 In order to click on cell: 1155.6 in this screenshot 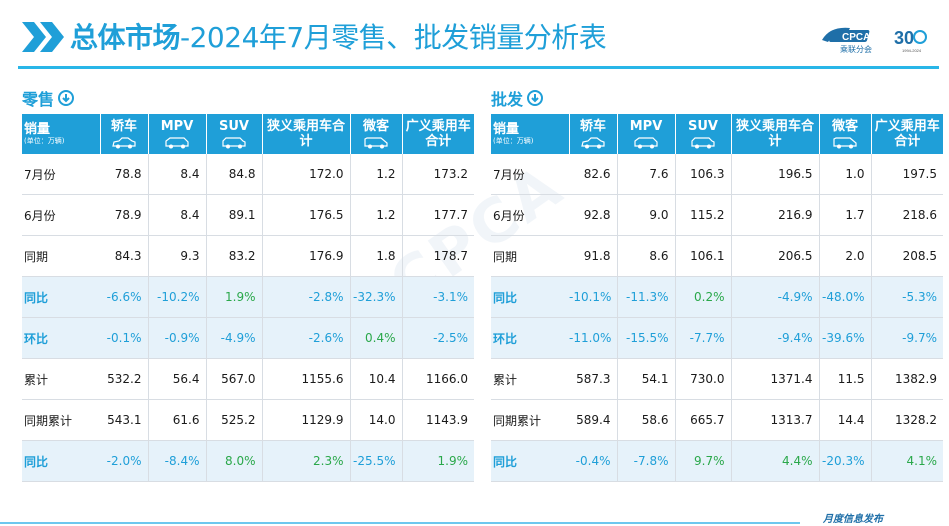, I will do `click(306, 379)`.